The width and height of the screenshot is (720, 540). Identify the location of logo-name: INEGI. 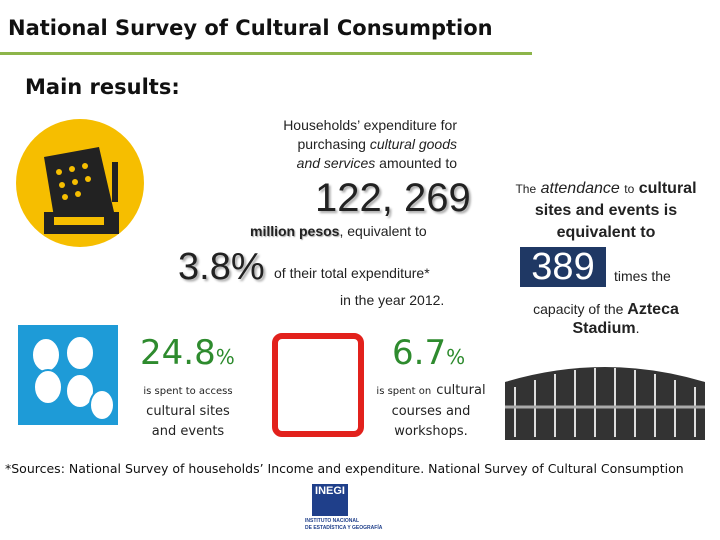
(330, 491).